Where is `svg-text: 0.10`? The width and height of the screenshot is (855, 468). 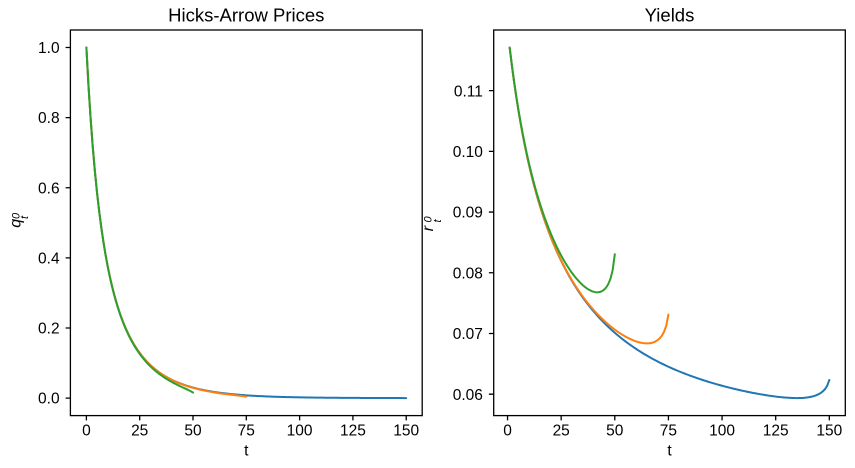 svg-text: 0.10 is located at coordinates (468, 152).